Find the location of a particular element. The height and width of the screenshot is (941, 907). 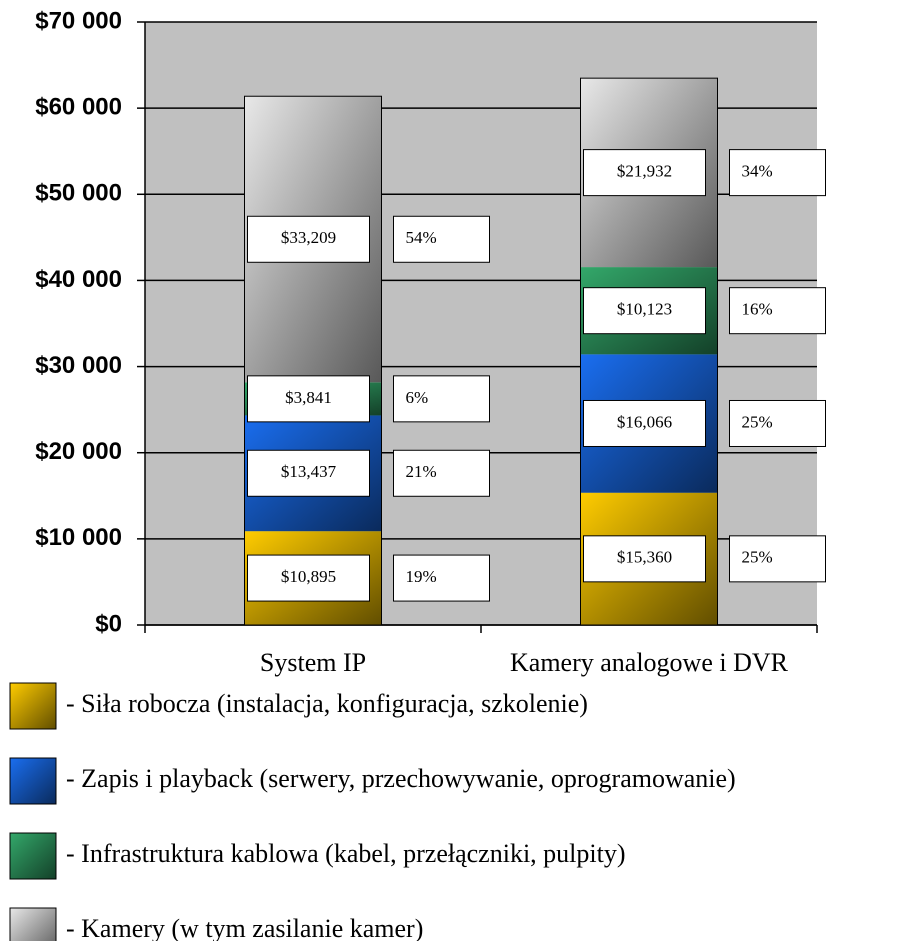

share-label: 21% is located at coordinates (421, 471).